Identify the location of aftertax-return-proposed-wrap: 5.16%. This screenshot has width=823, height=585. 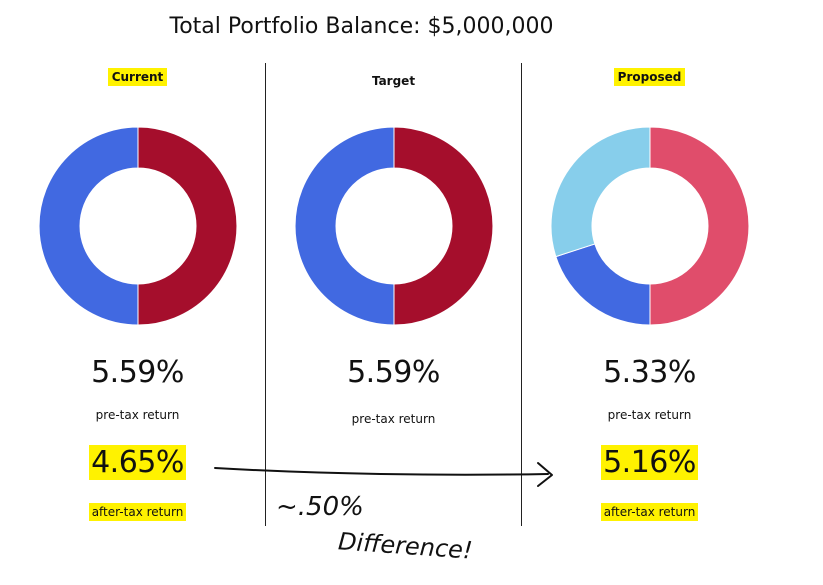
(649, 462).